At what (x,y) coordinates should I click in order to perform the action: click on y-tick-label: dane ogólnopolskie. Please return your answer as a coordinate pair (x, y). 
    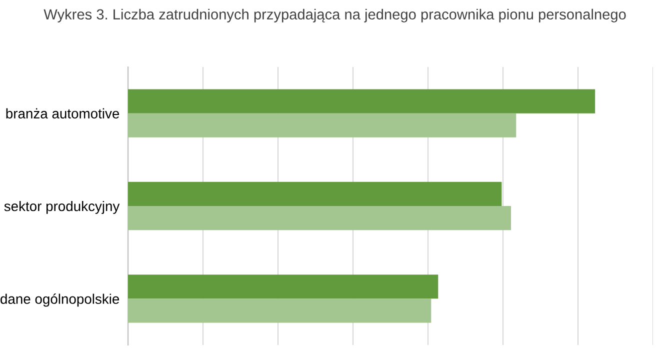
    Looking at the image, I should click on (60, 300).